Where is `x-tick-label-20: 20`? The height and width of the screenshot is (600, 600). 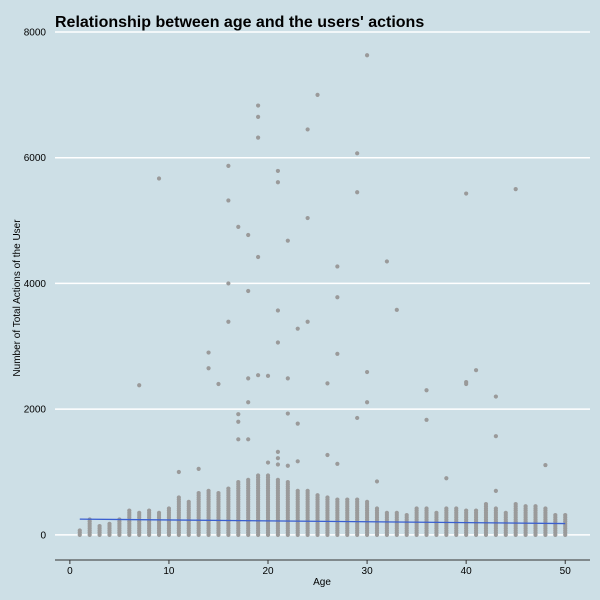 x-tick-label-20: 20 is located at coordinates (268, 571).